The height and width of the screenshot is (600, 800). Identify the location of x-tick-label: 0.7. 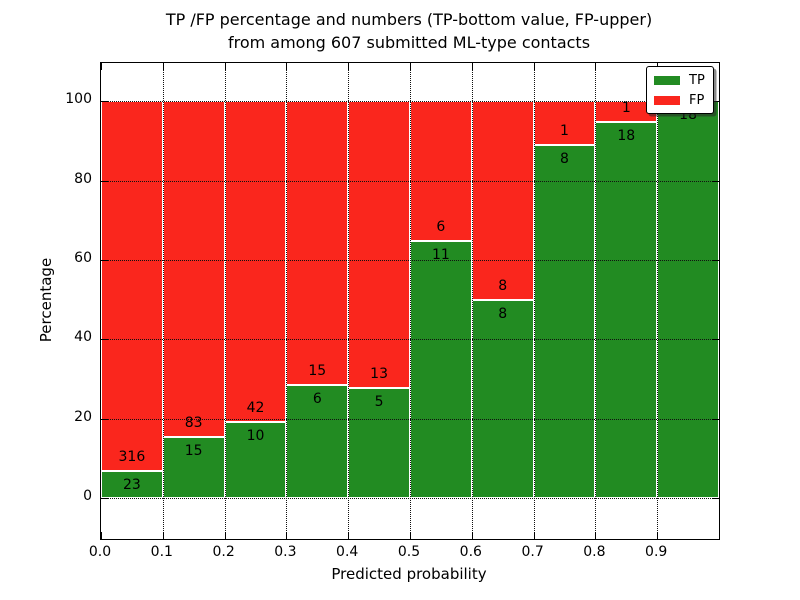
(532, 552).